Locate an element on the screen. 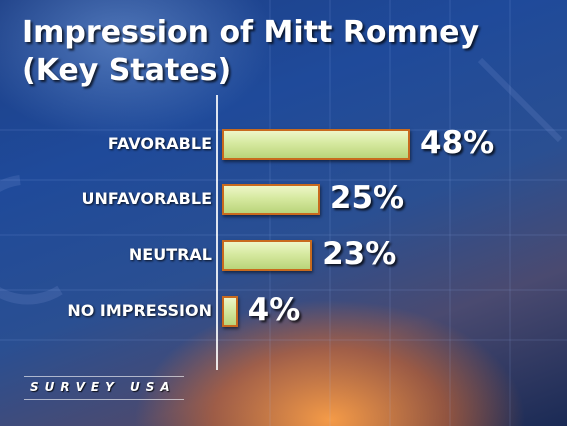  bar-no-impression is located at coordinates (230, 311).